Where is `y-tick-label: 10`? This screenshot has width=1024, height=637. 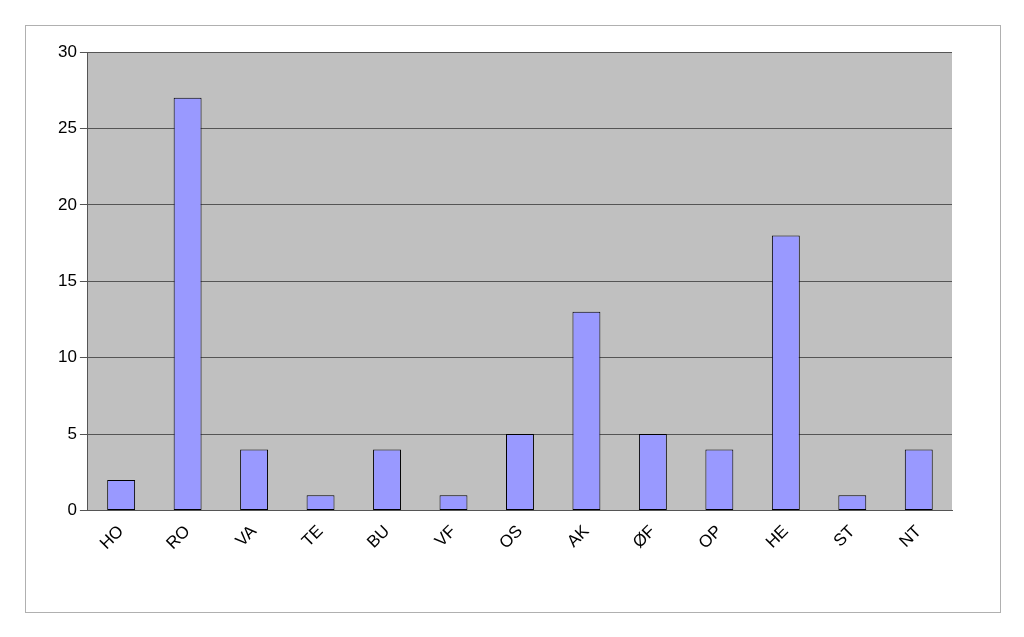 y-tick-label: 10 is located at coordinates (67, 357).